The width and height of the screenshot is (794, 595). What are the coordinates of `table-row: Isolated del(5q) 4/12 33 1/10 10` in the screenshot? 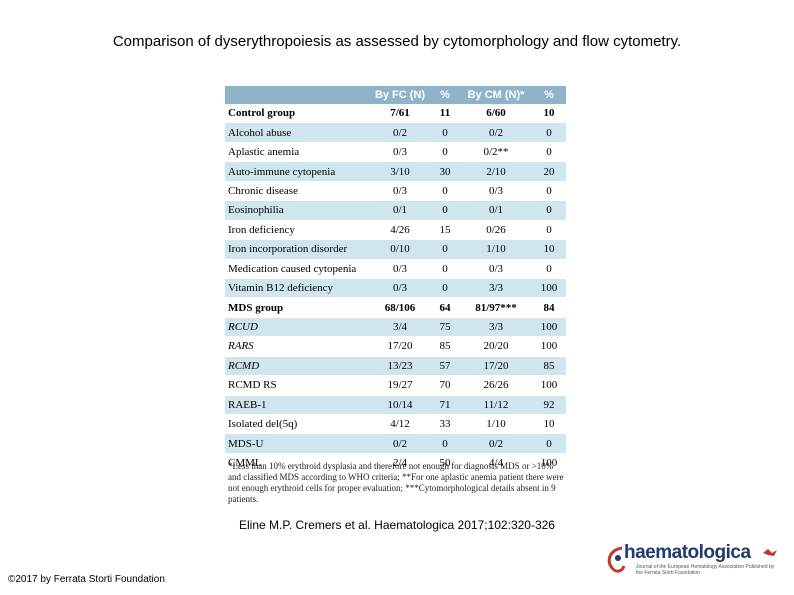 It's located at (395, 424).